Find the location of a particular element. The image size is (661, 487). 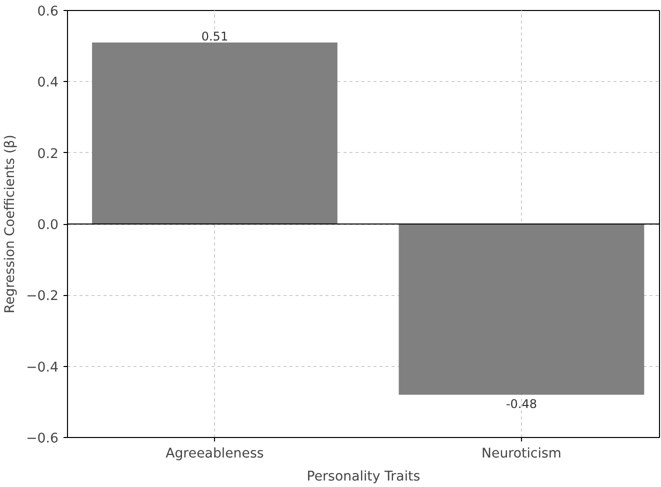

y-tick-label: 0.6 is located at coordinates (48, 12).